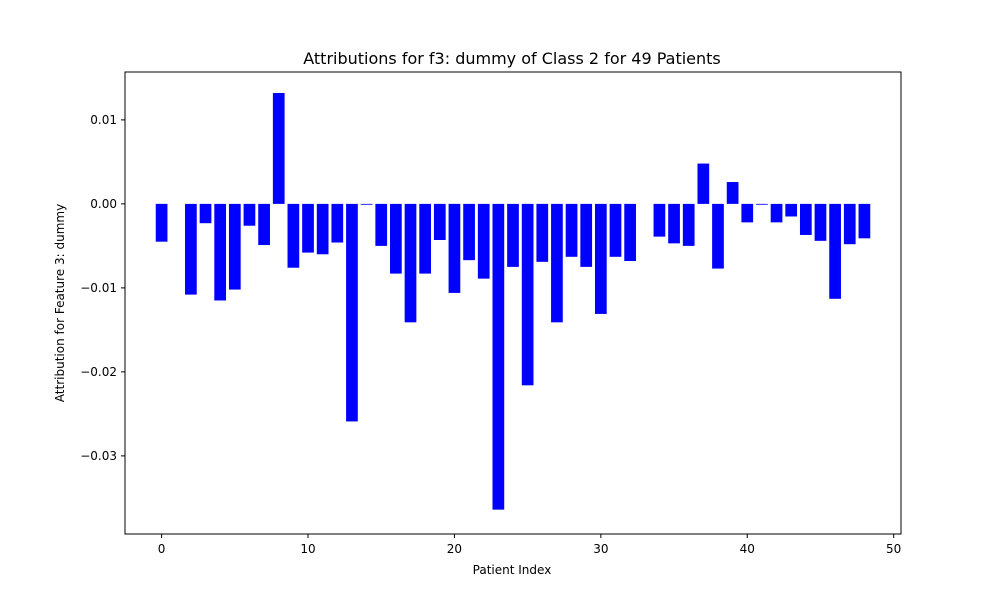 The width and height of the screenshot is (1000, 600). Describe the element at coordinates (103, 120) in the screenshot. I see `y-tick-label: 0.01` at that location.